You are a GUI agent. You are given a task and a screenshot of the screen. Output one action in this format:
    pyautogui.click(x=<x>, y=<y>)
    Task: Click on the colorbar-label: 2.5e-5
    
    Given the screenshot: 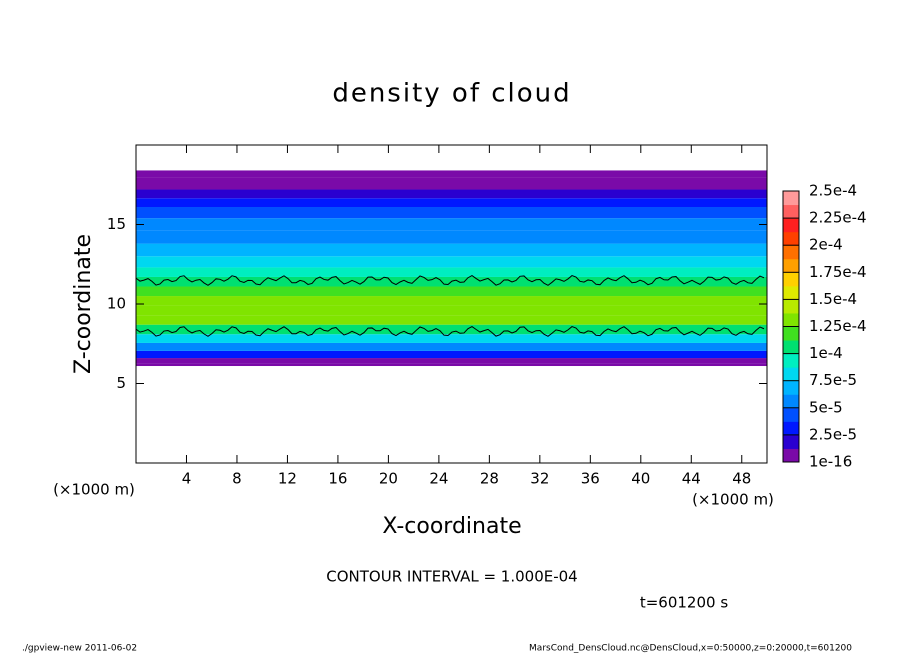 What is the action you would take?
    pyautogui.click(x=833, y=434)
    